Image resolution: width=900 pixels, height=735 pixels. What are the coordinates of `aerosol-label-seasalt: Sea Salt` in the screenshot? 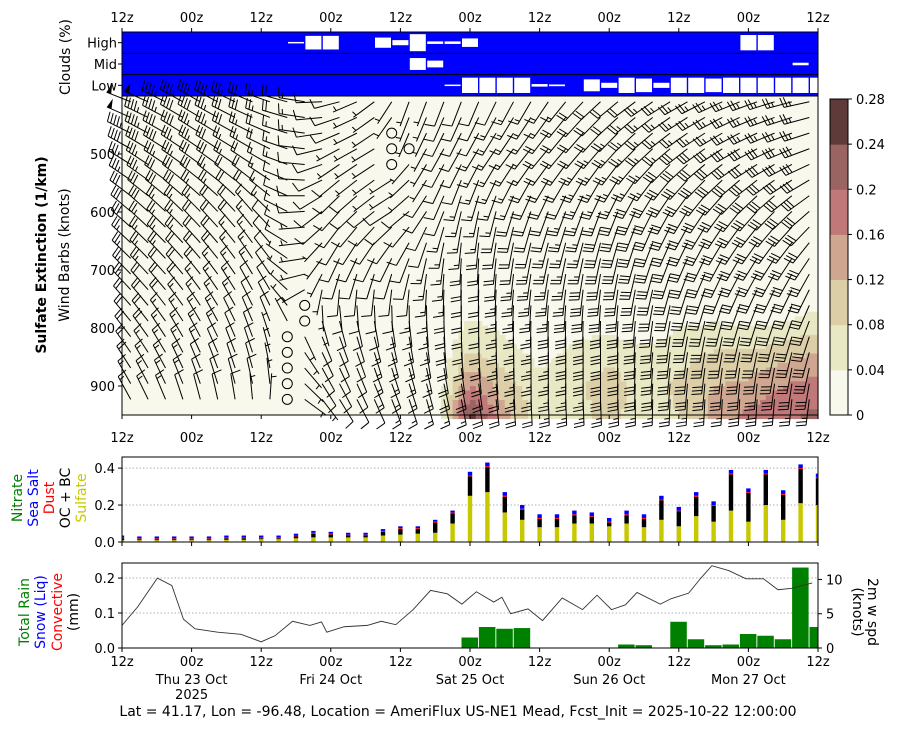 It's located at (34, 498).